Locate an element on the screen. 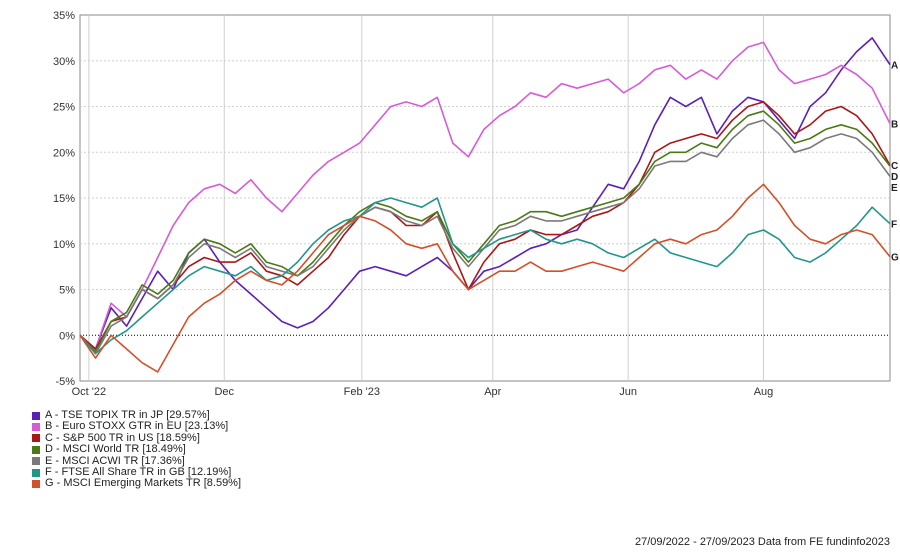 This screenshot has height=552, width=900. legend-item-e: E - MSCI ACWI TR [17.36%] is located at coordinates (136, 460).